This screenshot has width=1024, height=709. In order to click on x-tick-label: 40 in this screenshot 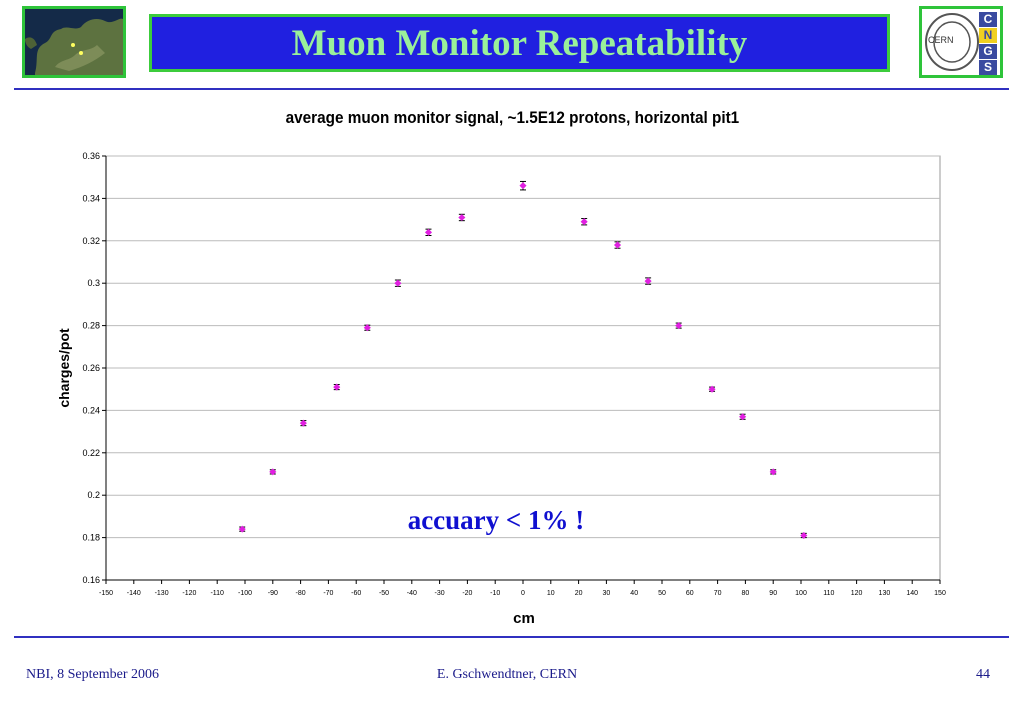, I will do `click(634, 593)`.